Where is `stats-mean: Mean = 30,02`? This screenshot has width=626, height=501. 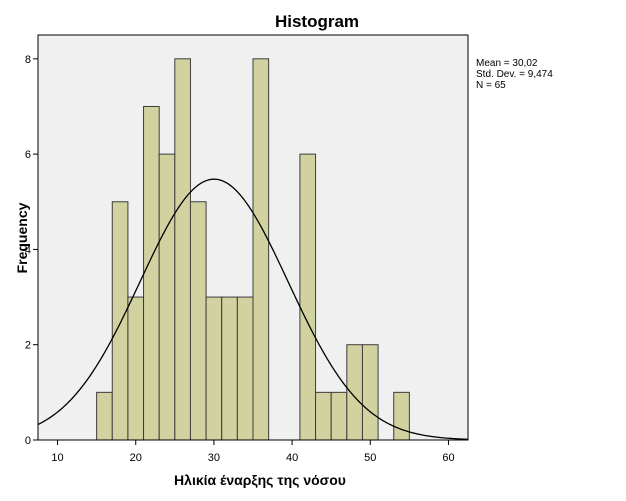 stats-mean: Mean = 30,02 is located at coordinates (507, 63).